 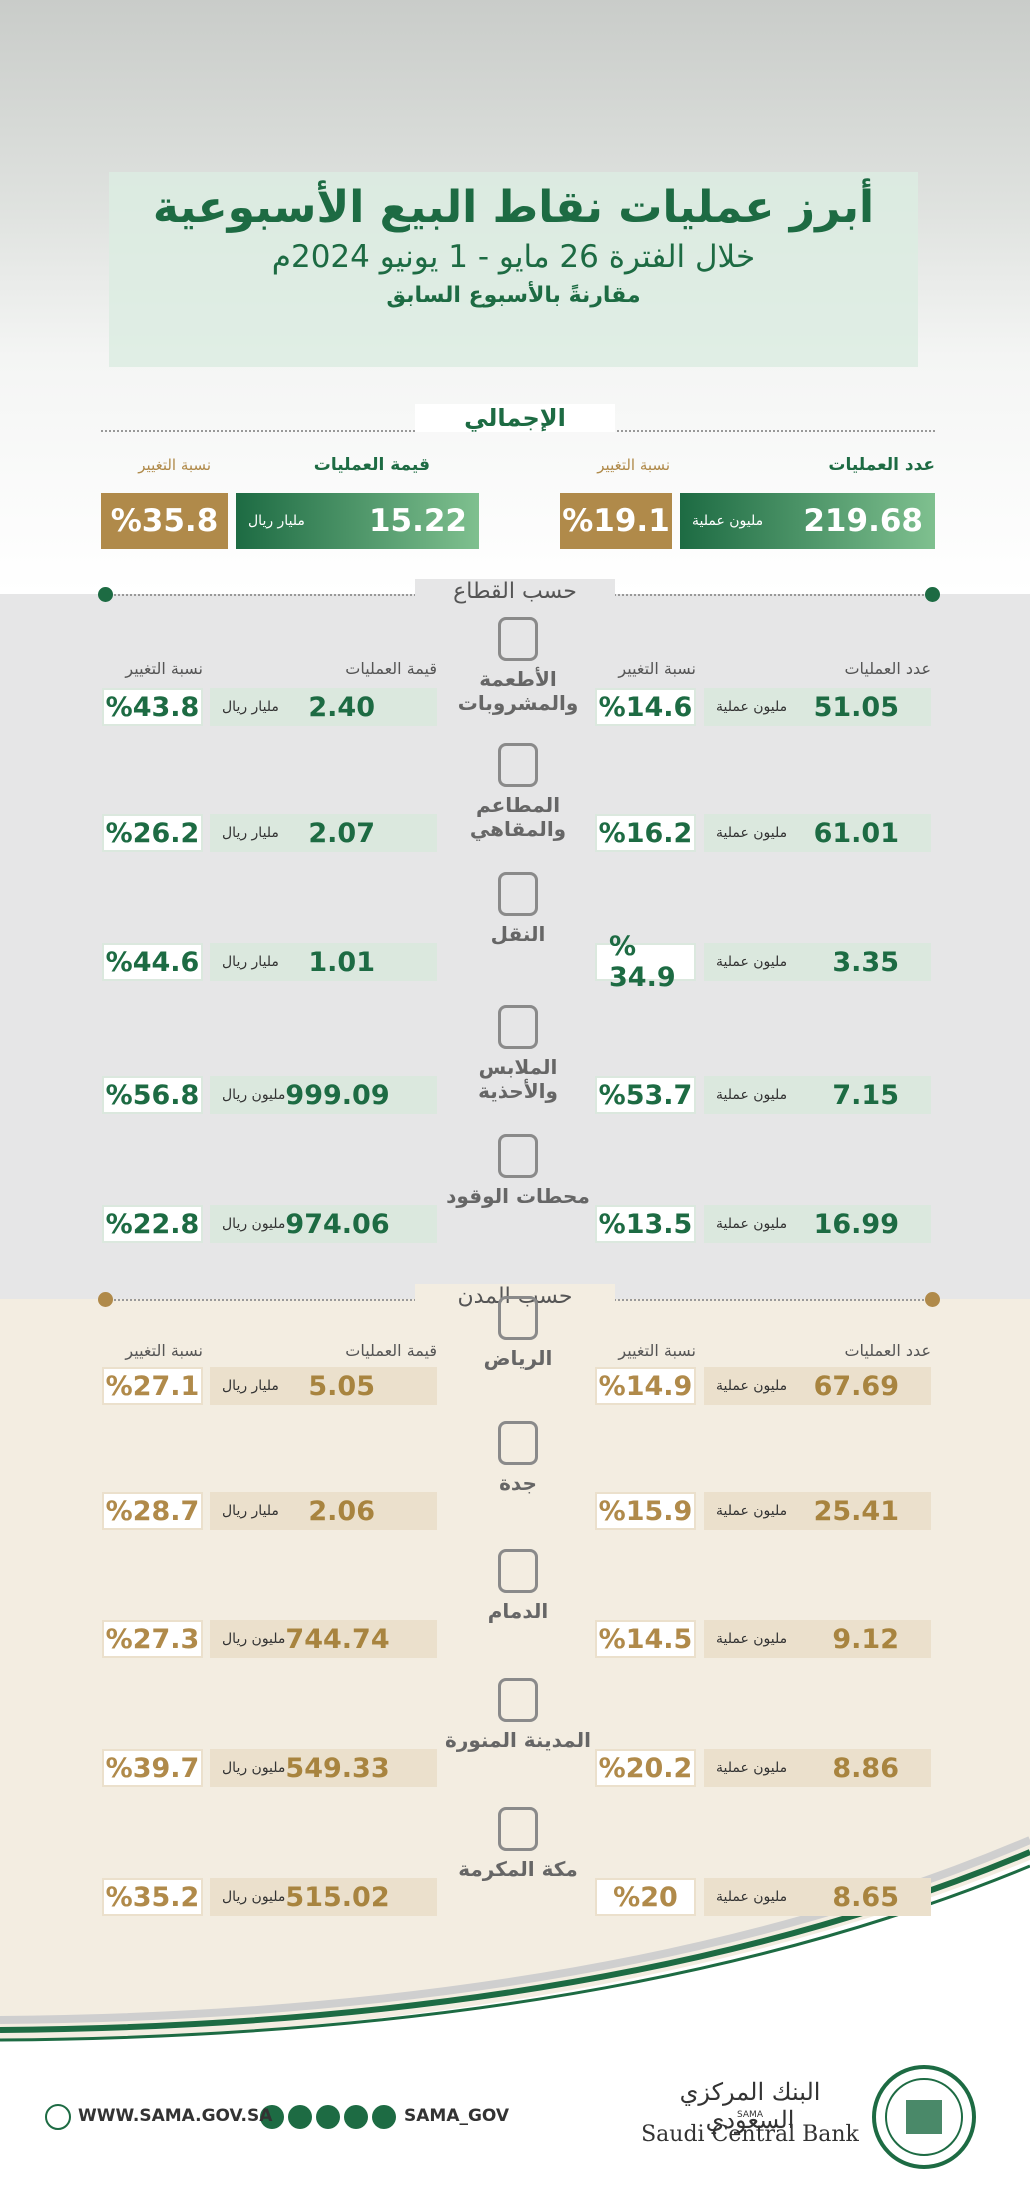 I want to click on value: 549.33, so click(x=337, y=1768).